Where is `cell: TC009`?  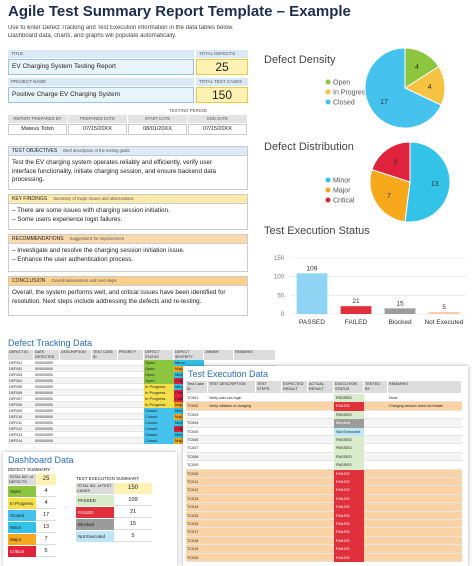 cell: TC009 is located at coordinates (193, 465).